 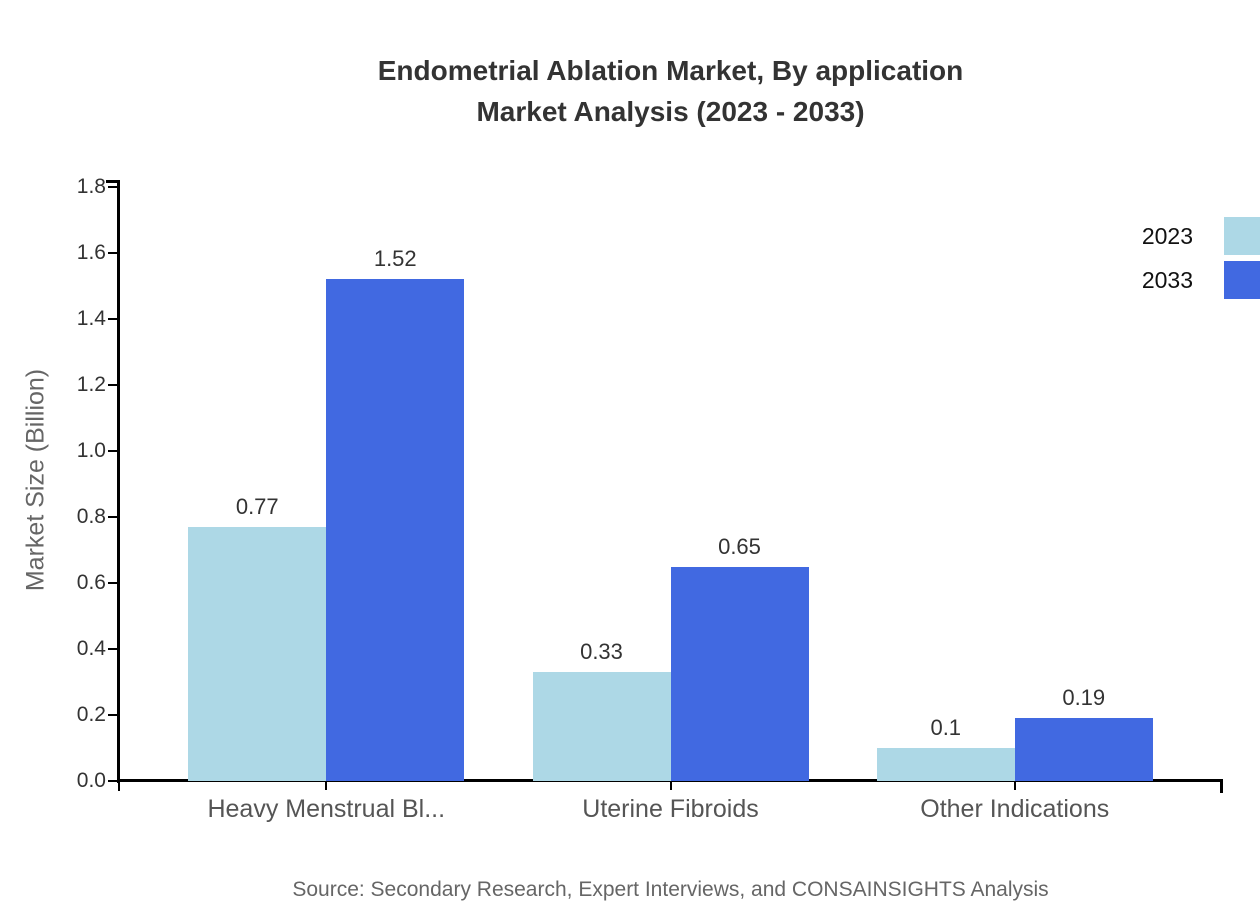 I want to click on legend-item-2033: 2033, so click(x=1201, y=280).